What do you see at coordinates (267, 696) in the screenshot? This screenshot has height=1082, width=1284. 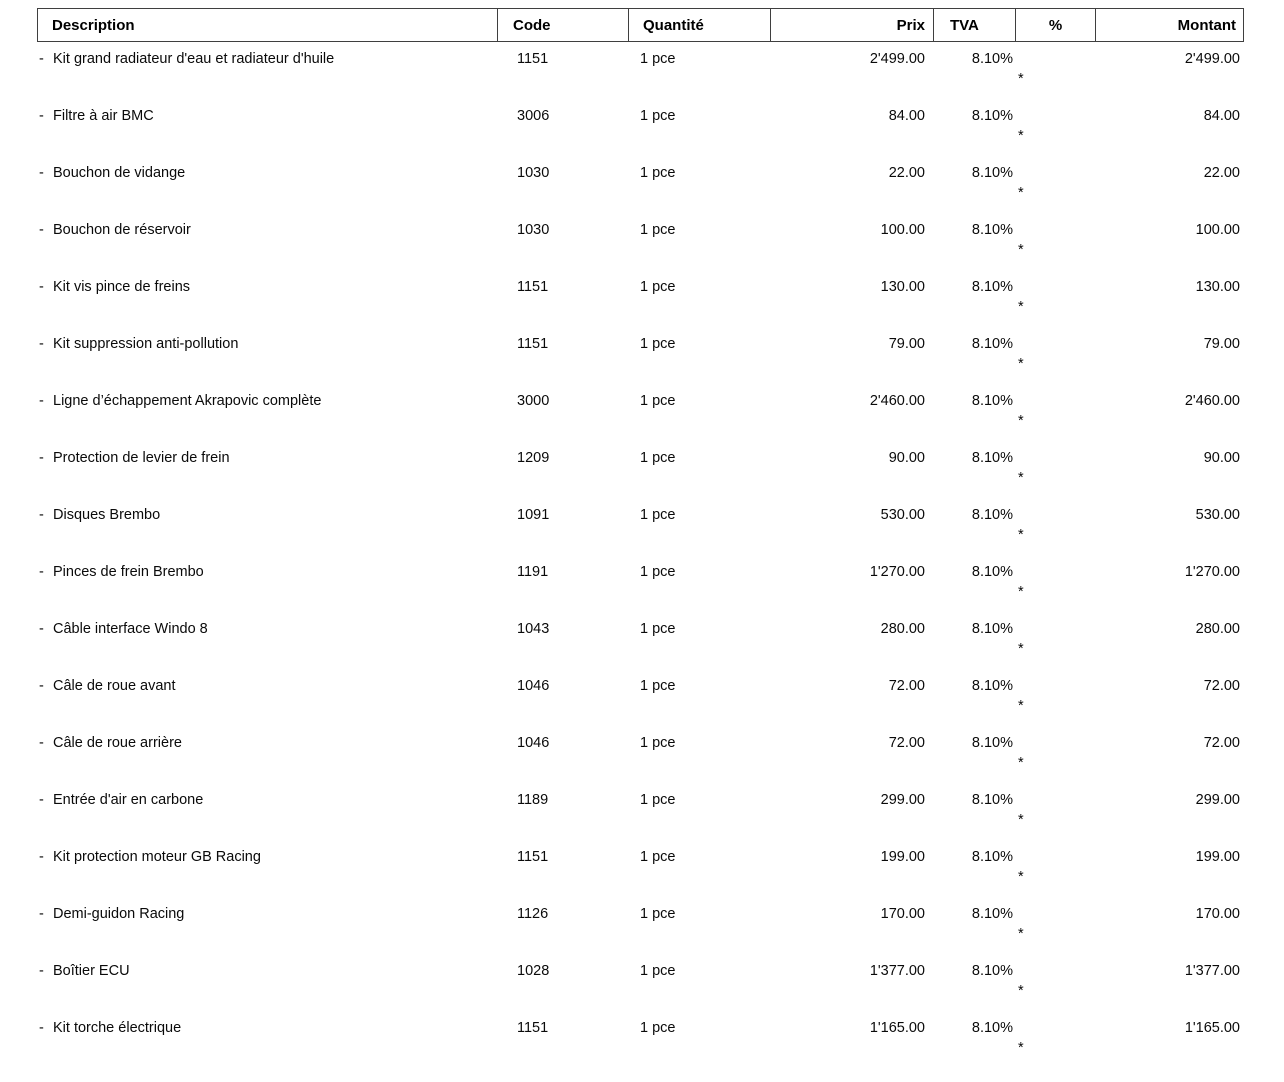 I see `item-description-cell: - Câle de roue avant` at bounding box center [267, 696].